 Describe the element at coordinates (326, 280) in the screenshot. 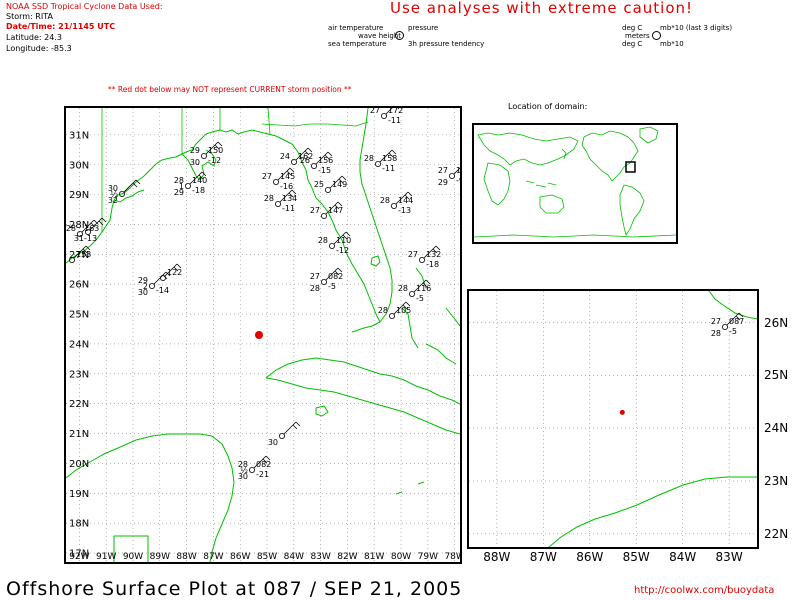

I see `station-plot: 27 082 28 -5` at that location.